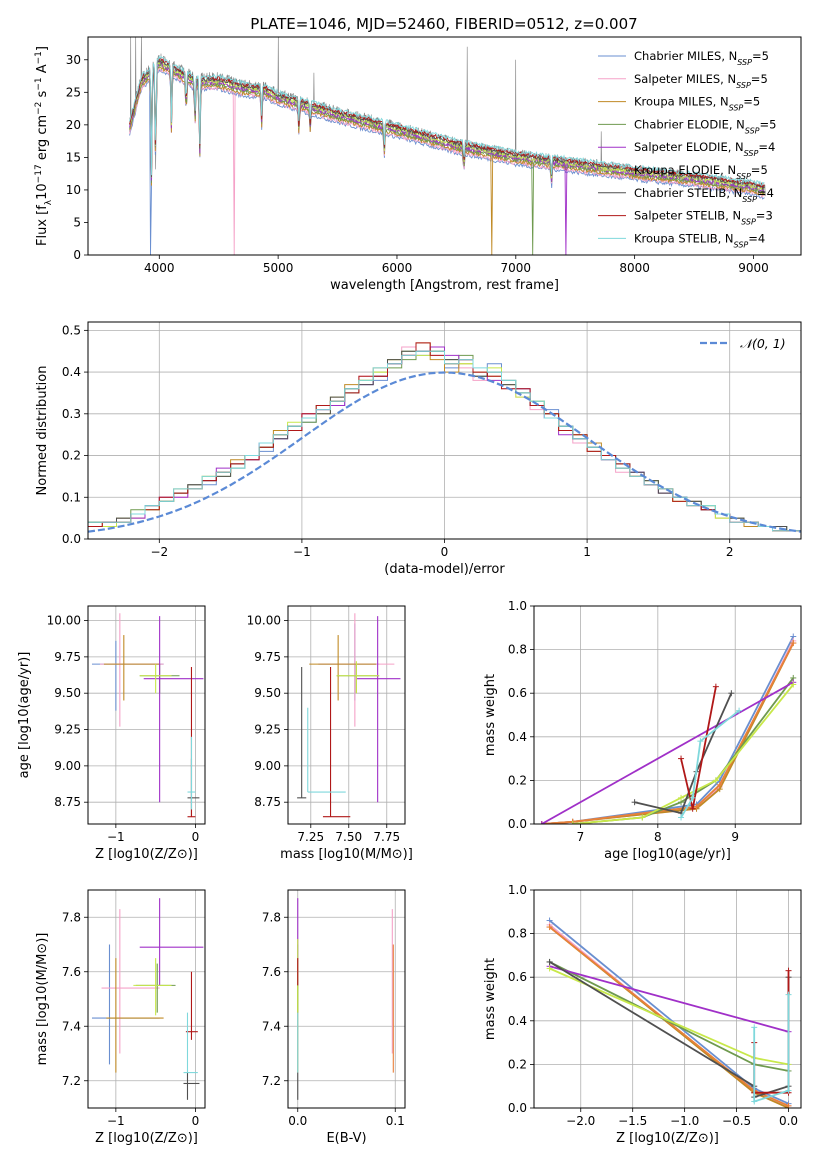 The width and height of the screenshot is (819, 1170). What do you see at coordinates (444, 452) in the screenshot?
I see `gaussian-curve` at bounding box center [444, 452].